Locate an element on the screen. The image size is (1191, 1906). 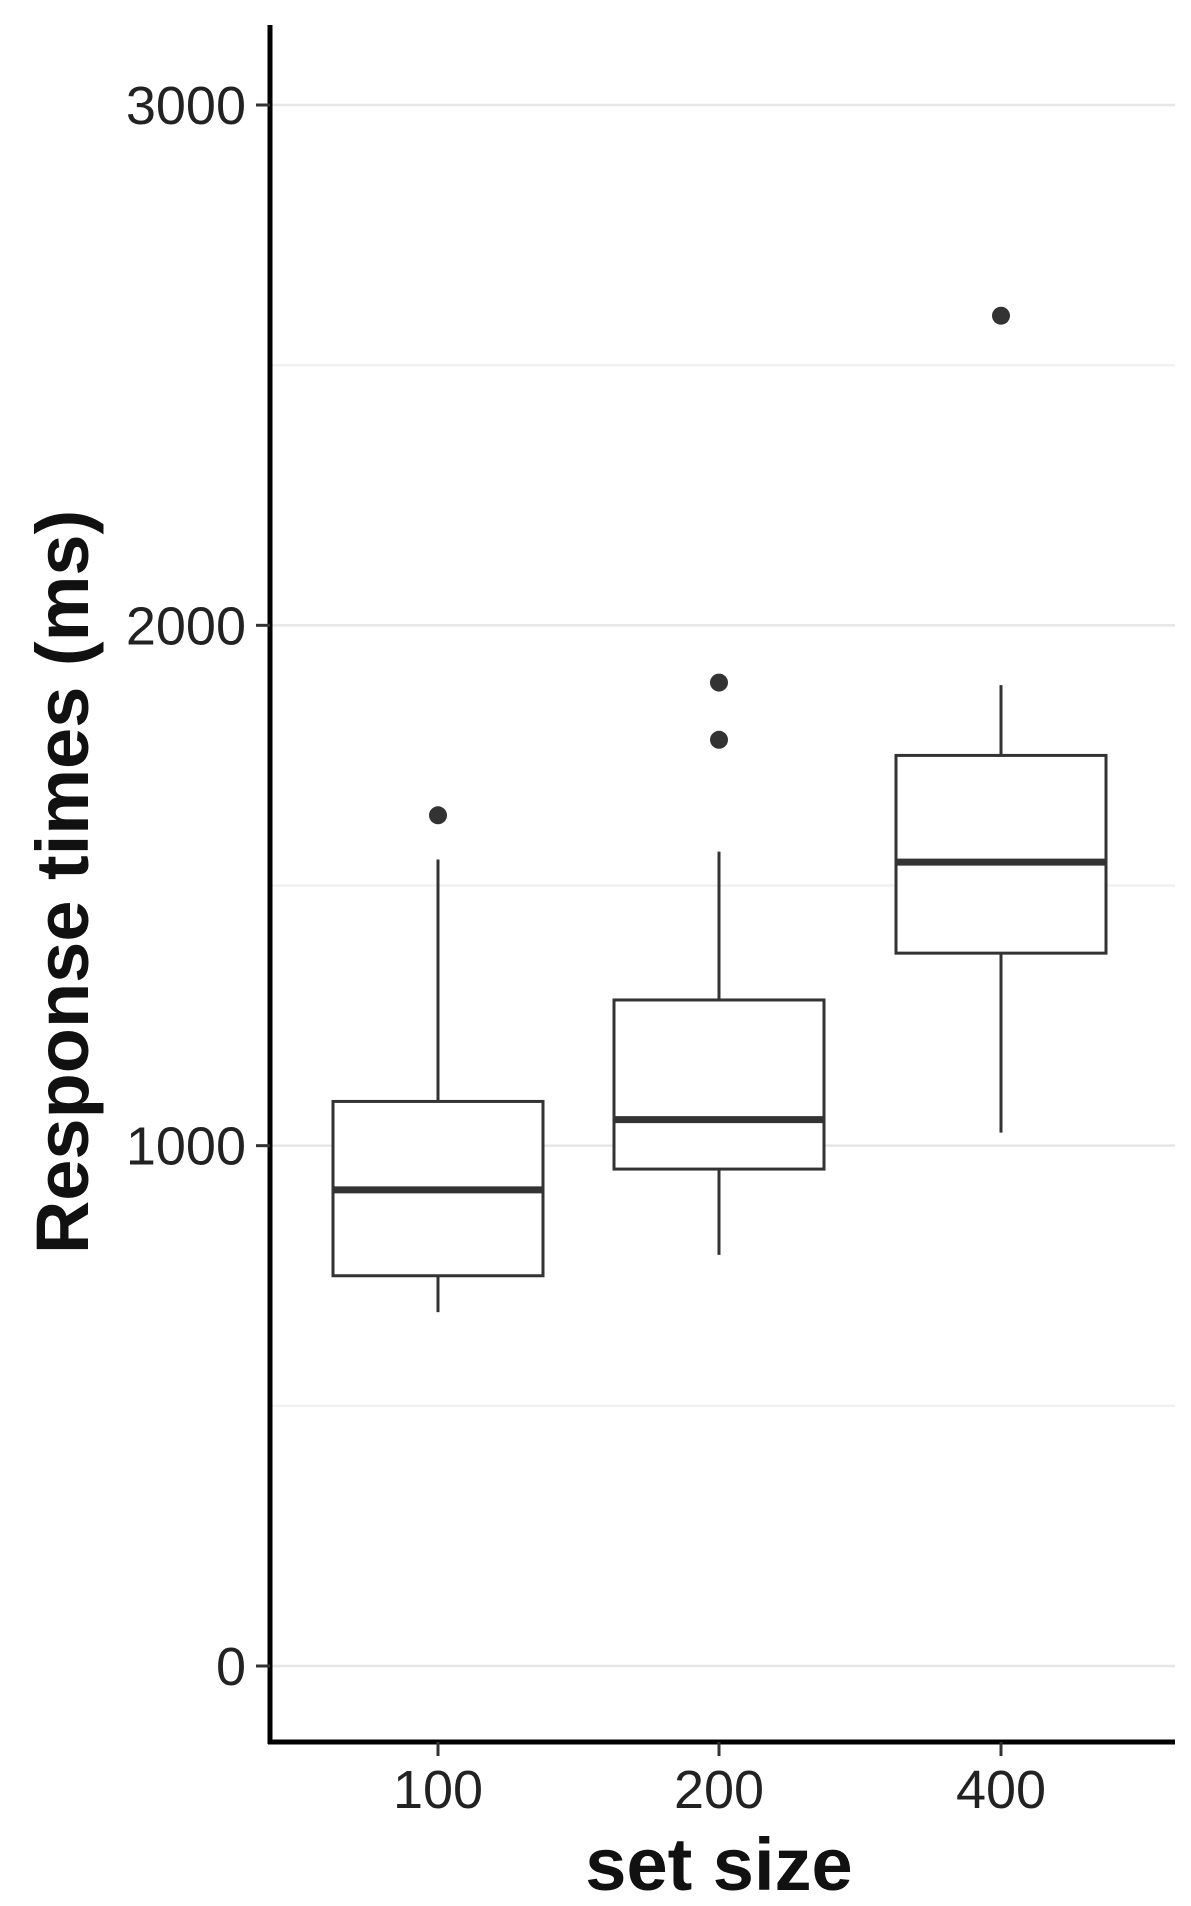
y-tick-label: 0 is located at coordinates (231, 1667).